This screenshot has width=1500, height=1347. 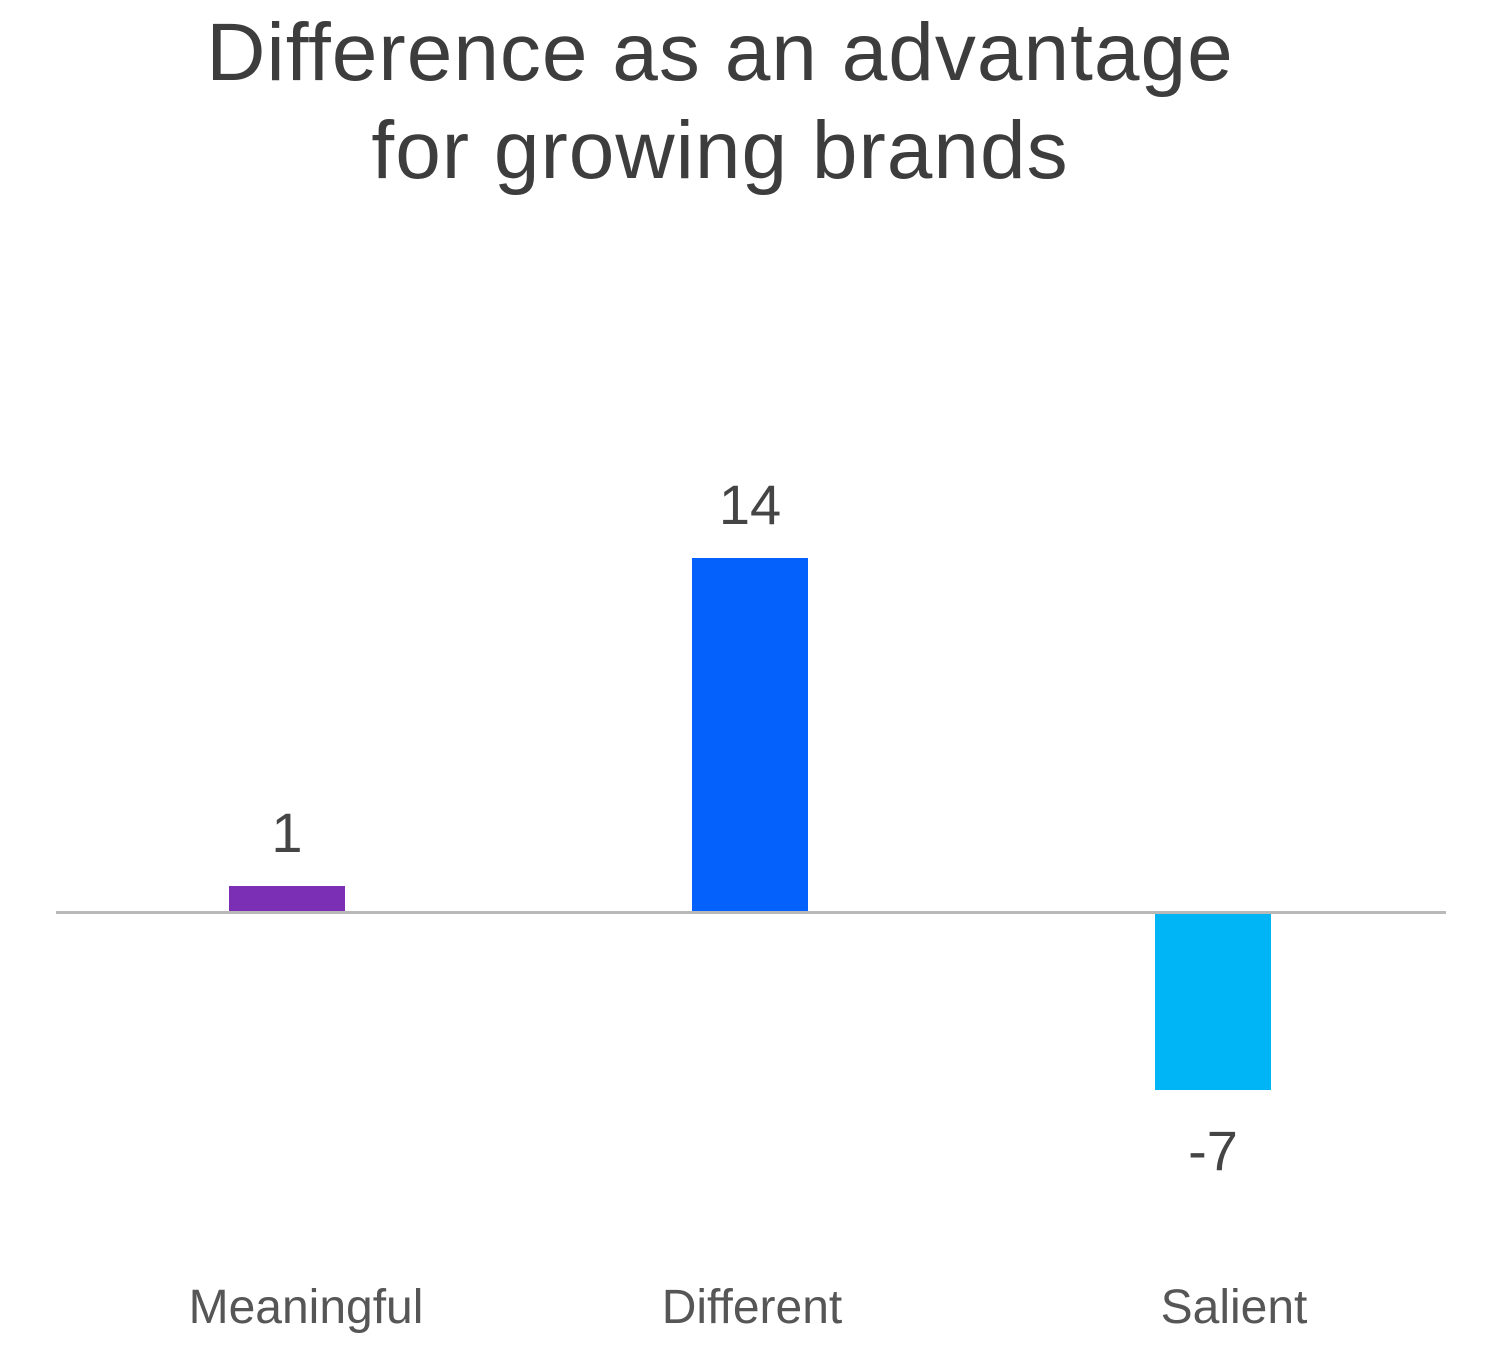 I want to click on value-label-meaningful: 1, so click(x=287, y=832).